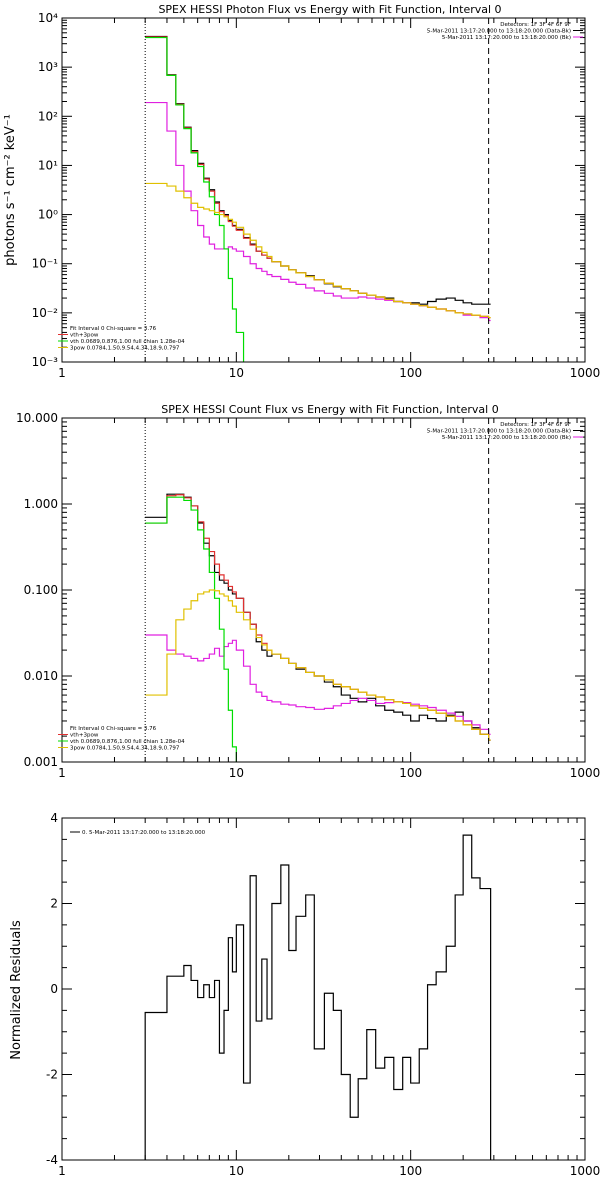 The height and width of the screenshot is (1200, 600). Describe the element at coordinates (41, 762) in the screenshot. I see `y-tick-label: 0.001` at that location.